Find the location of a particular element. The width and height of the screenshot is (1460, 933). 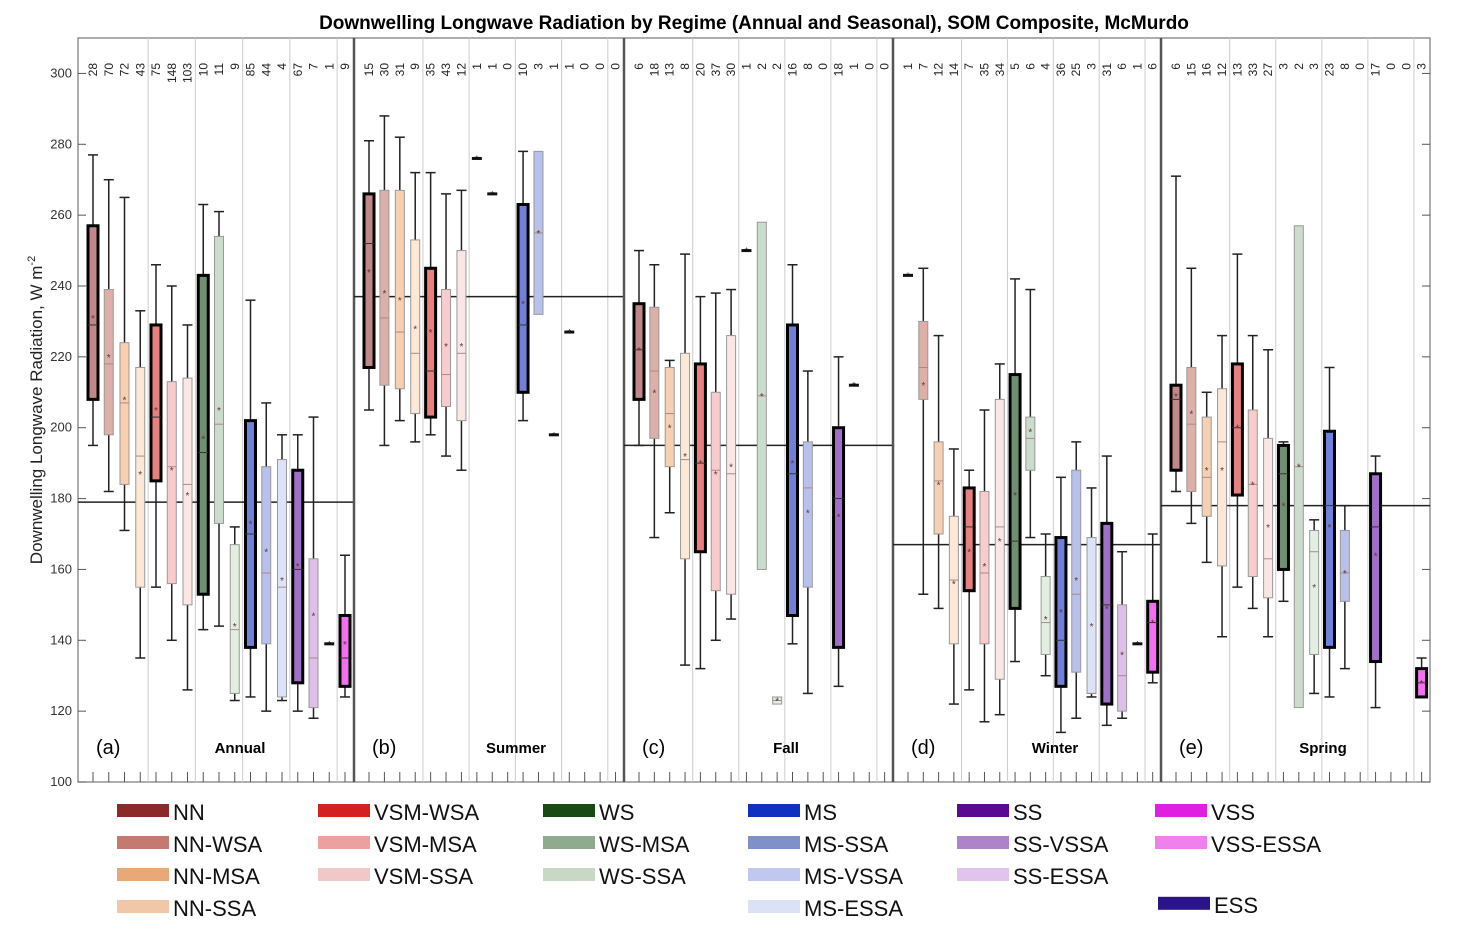

sample-count: 3 is located at coordinates (538, 66).